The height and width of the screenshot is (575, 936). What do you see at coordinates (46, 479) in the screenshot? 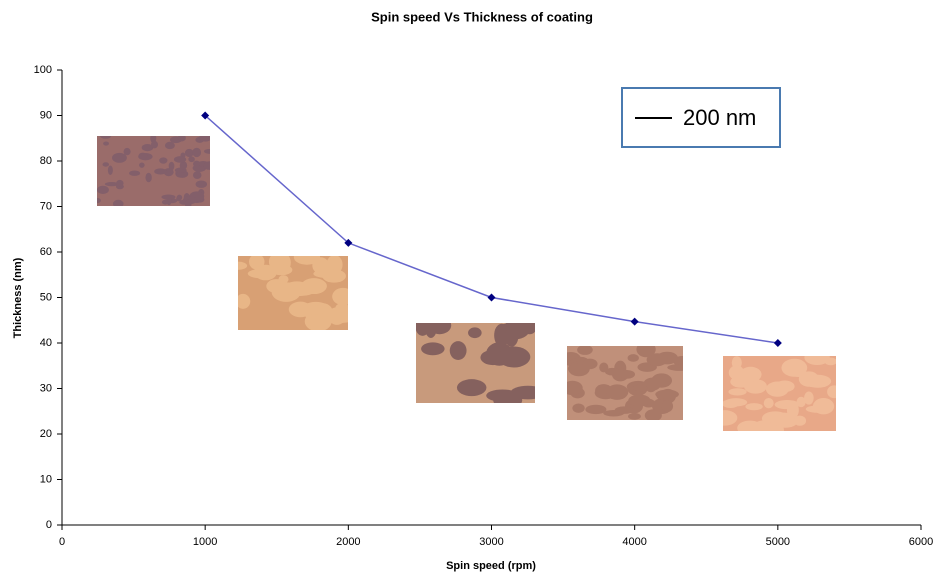
I see `y-tick-label: 10` at bounding box center [46, 479].